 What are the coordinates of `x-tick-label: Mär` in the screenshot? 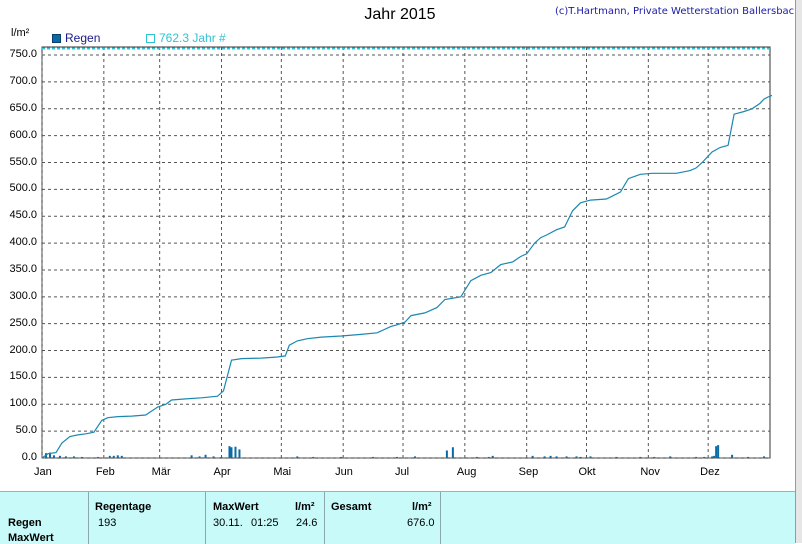 It's located at (161, 472).